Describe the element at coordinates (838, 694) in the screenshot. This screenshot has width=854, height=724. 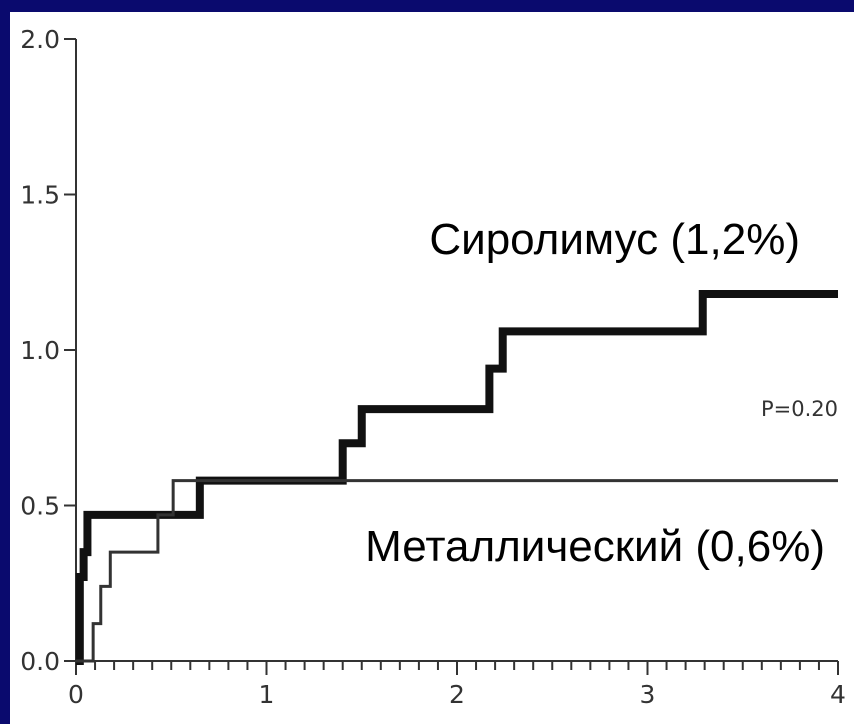
I see `x-tick-label: 4` at that location.